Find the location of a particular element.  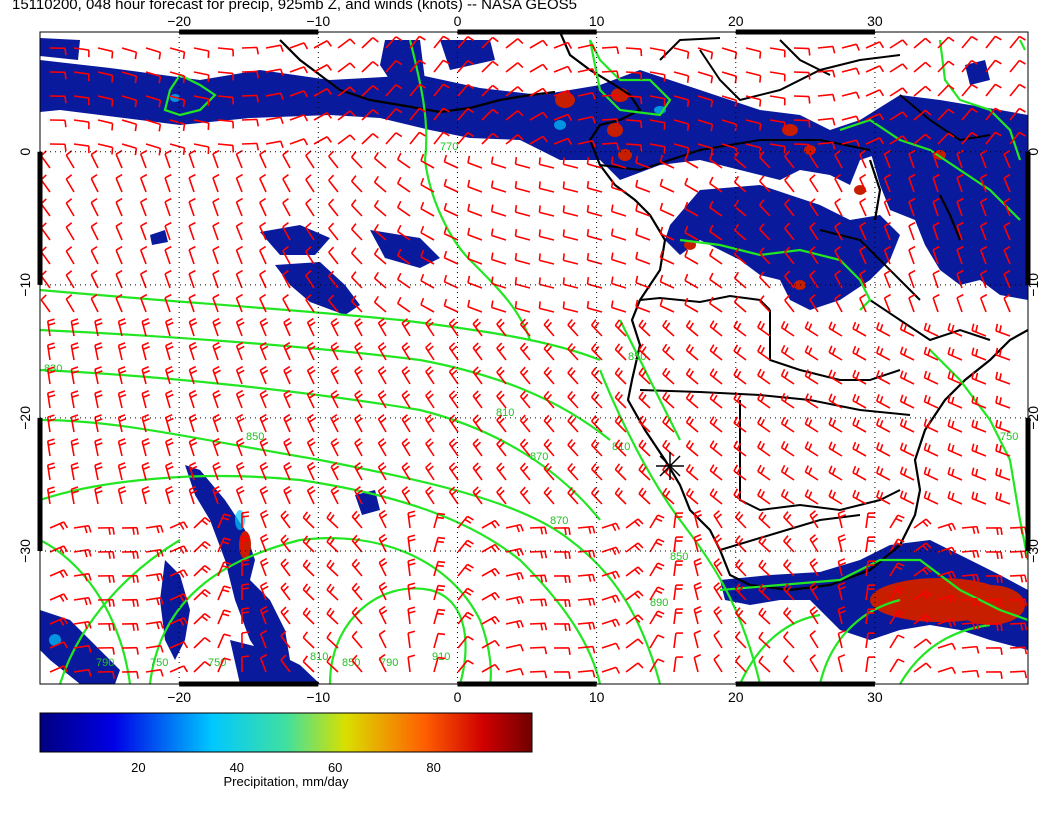

contour-label: 750 is located at coordinates (1009, 437).